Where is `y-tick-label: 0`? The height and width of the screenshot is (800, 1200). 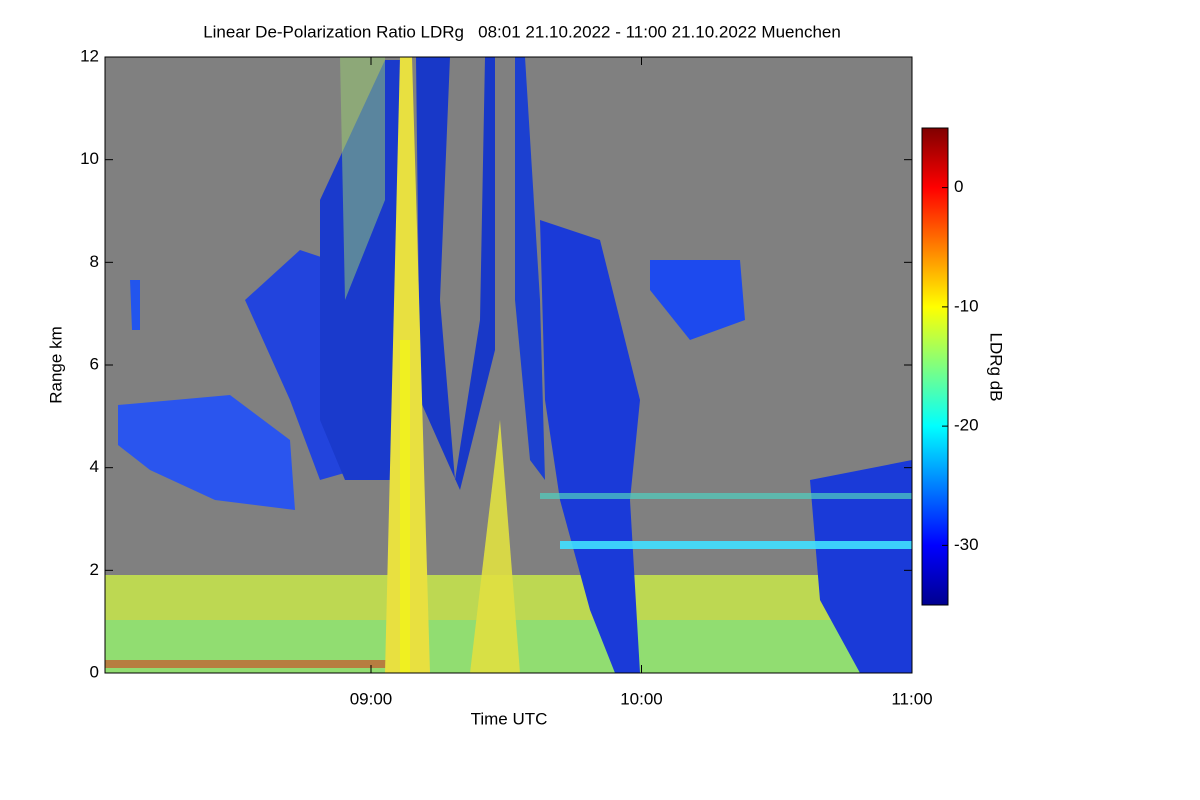
y-tick-label: 0 is located at coordinates (94, 671).